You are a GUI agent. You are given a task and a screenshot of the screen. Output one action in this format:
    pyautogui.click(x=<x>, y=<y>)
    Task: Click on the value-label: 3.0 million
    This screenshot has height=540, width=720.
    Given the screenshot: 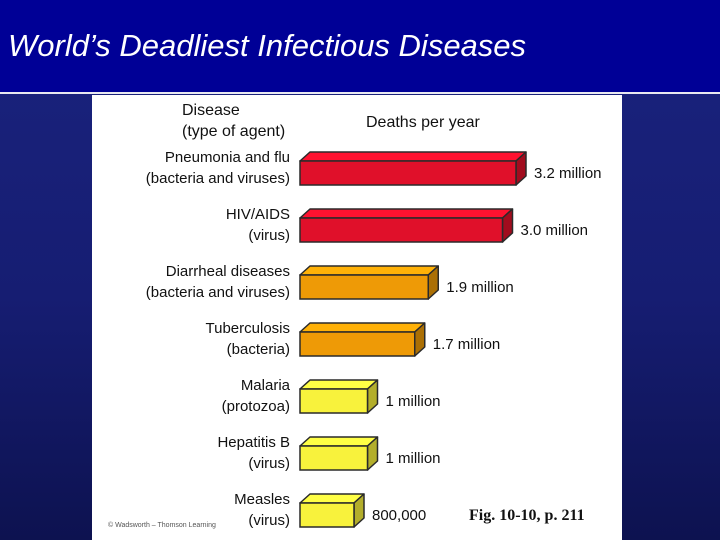 What is the action you would take?
    pyautogui.click(x=555, y=230)
    